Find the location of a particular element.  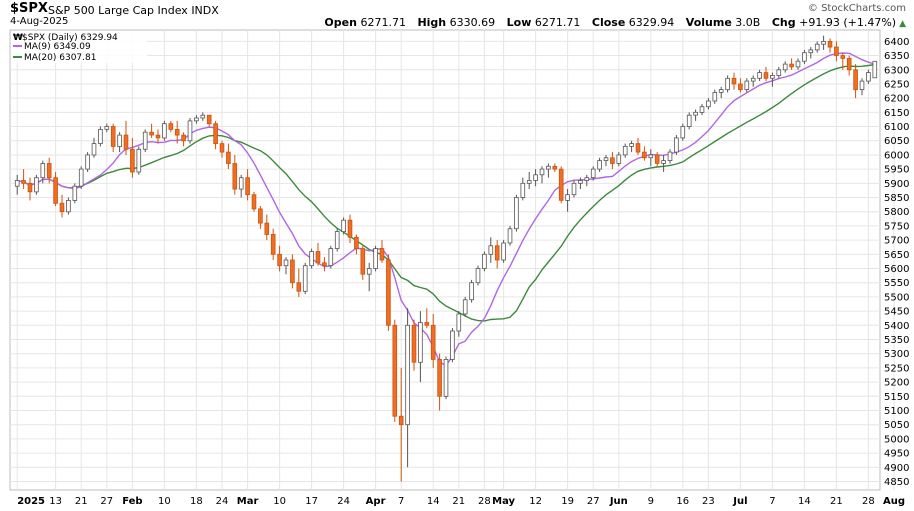

y-tick-label: 5150 is located at coordinates (896, 397).